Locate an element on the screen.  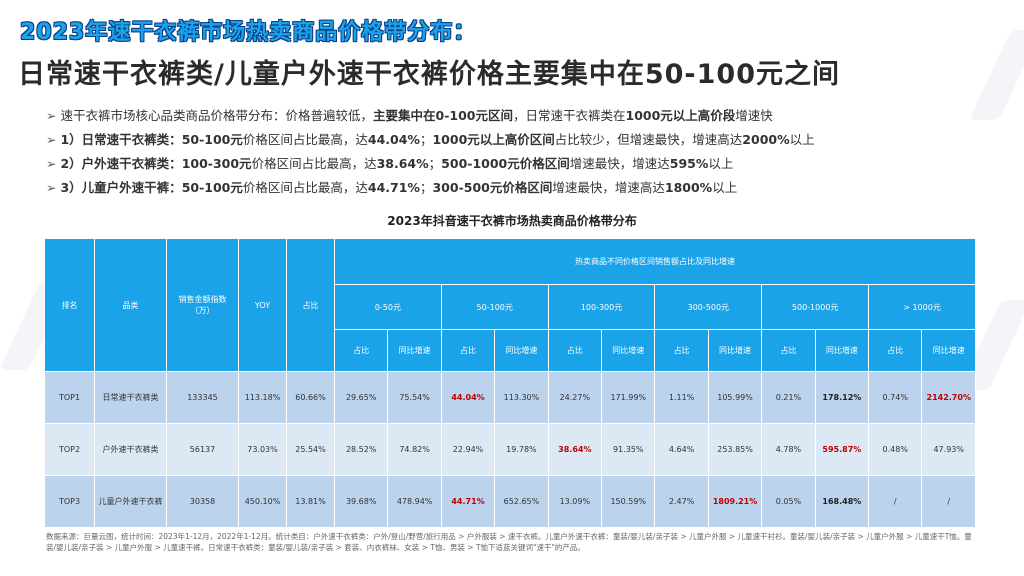
table-title: 2023年抖音速干衣裤市场热卖商品价格带分布 is located at coordinates (512, 221).